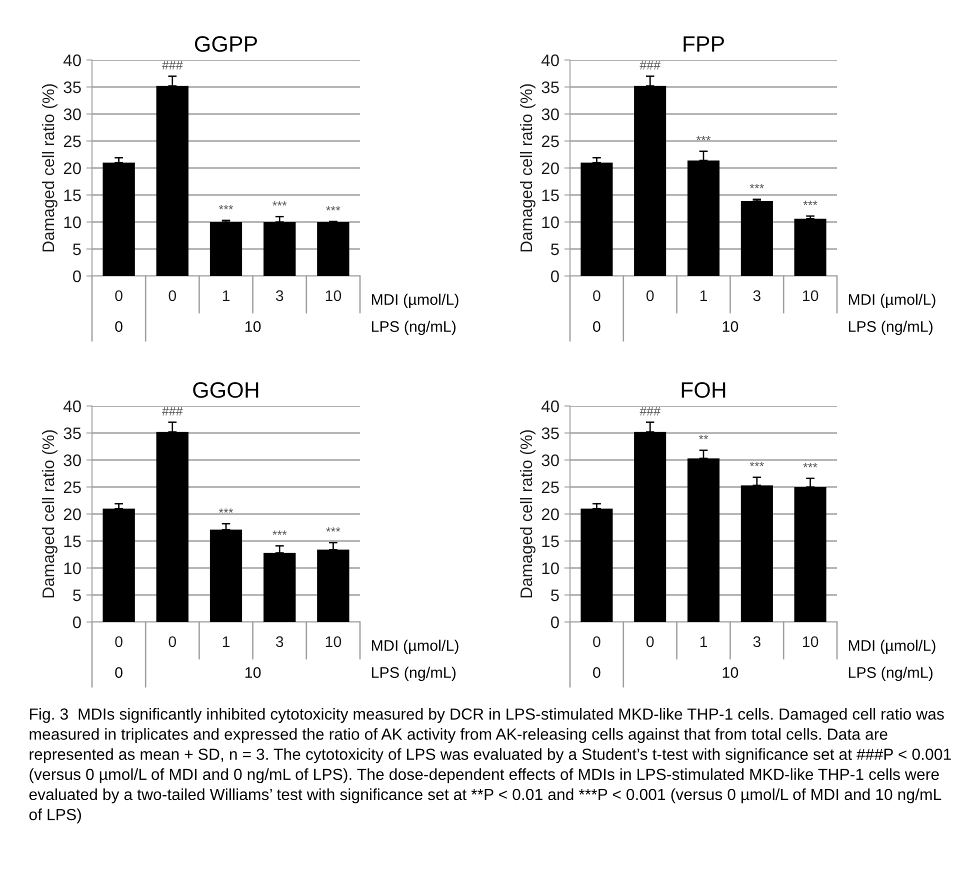  I want to click on data-label: **, so click(703, 437).